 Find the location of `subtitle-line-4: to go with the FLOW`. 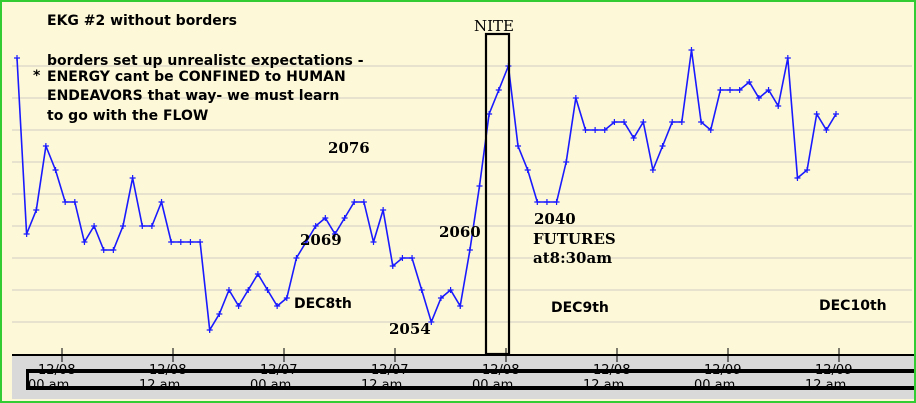

subtitle-line-4: to go with the FLOW is located at coordinates (127, 116).